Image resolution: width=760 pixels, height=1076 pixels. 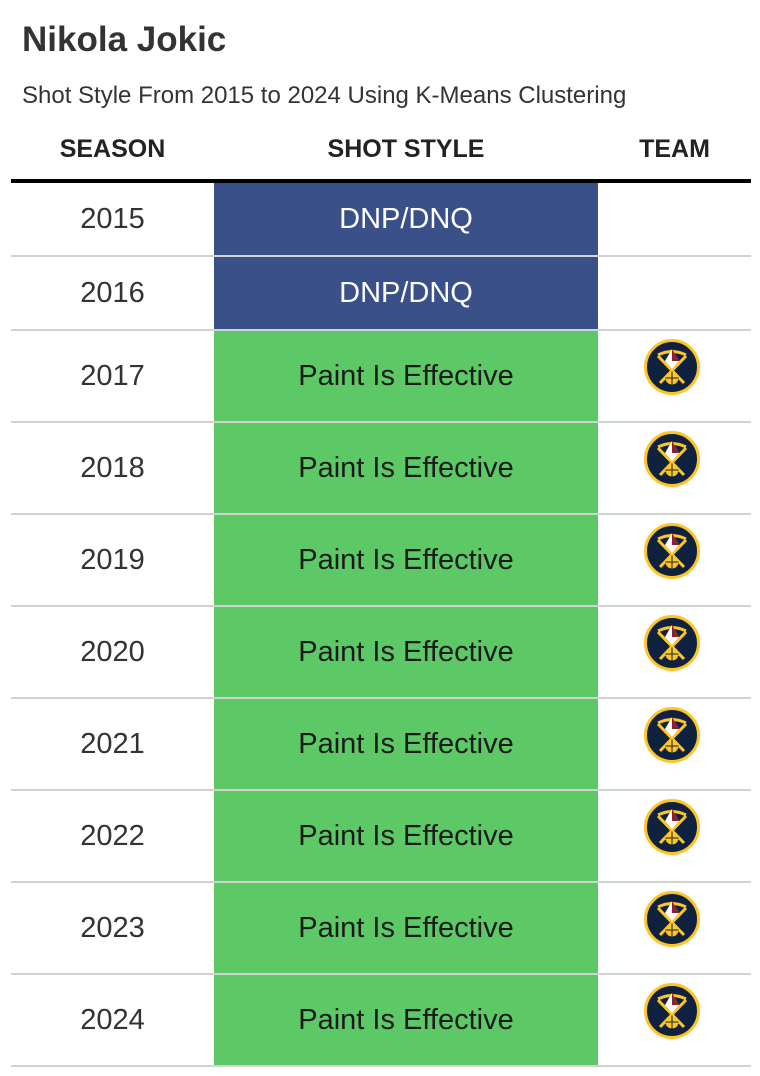 I want to click on table-row: 2018 Paint Is Effective, so click(x=381, y=469).